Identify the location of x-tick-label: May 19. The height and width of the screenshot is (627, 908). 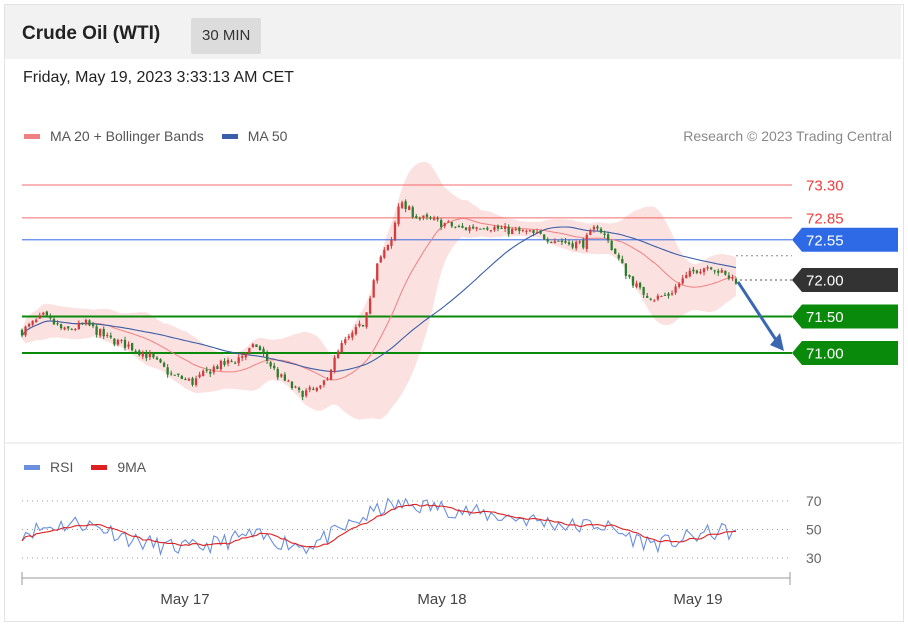
(697, 599).